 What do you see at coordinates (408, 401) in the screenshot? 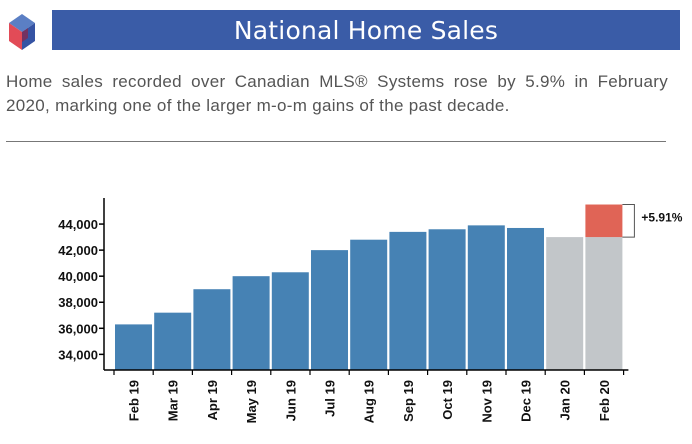
I see `x-tick-label: Sep 19` at bounding box center [408, 401].